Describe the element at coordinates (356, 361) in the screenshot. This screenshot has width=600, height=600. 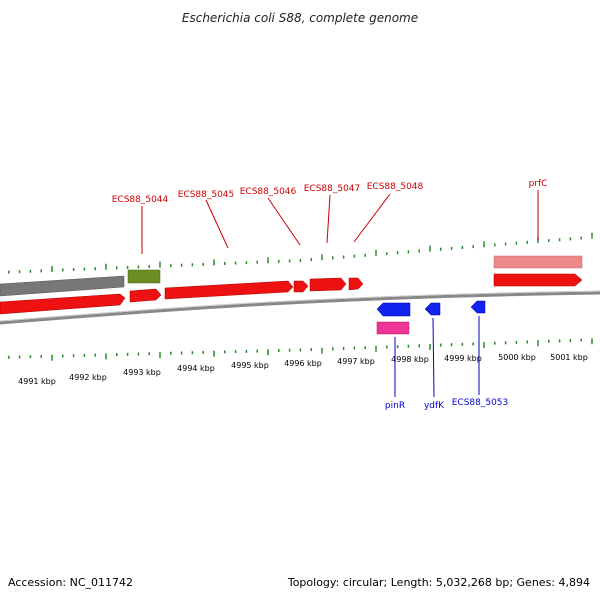
I see `kbp-label-4997: 4997 kbp` at that location.